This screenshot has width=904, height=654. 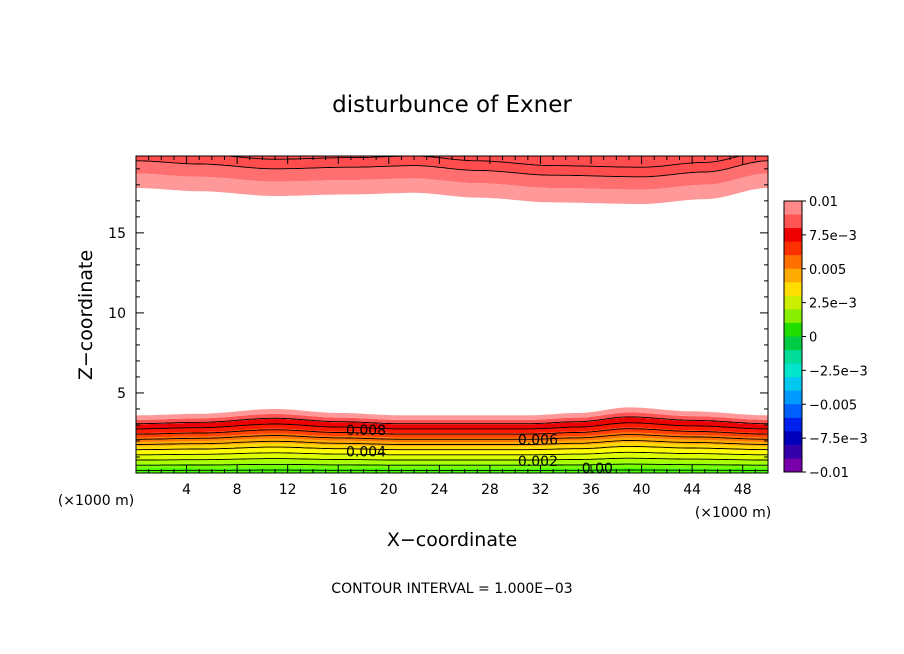 I want to click on contour-interval-note: CONTOUR INTERVAL = 1.000E−03, so click(x=451, y=589).